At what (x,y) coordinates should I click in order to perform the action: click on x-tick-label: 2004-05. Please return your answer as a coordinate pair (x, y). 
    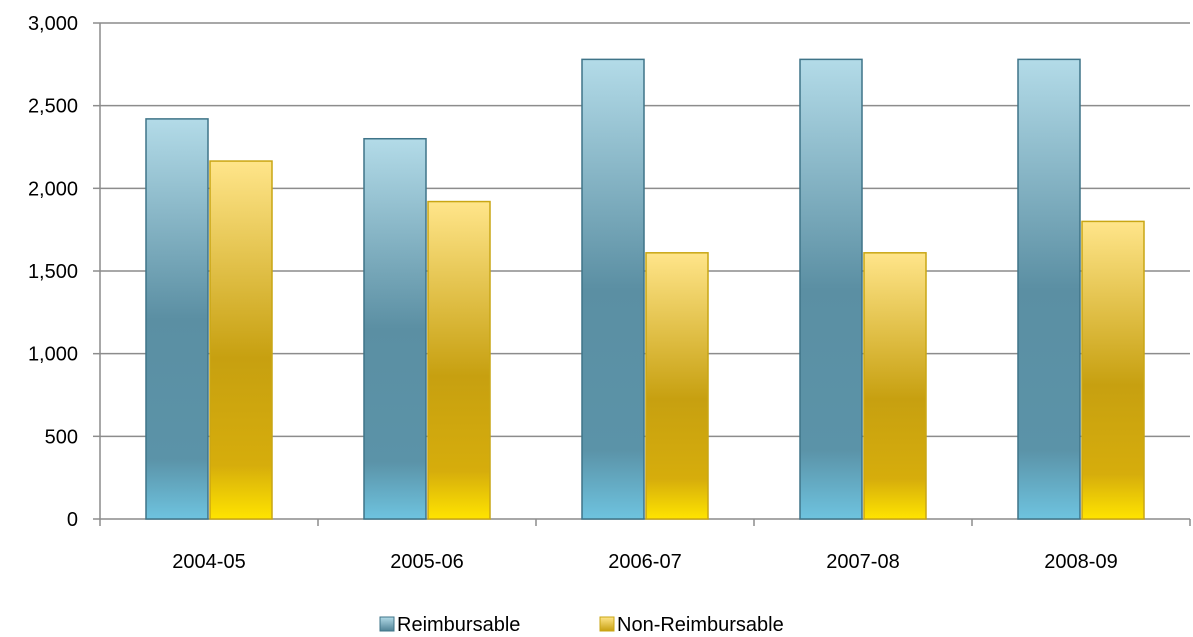
    Looking at the image, I should click on (208, 562).